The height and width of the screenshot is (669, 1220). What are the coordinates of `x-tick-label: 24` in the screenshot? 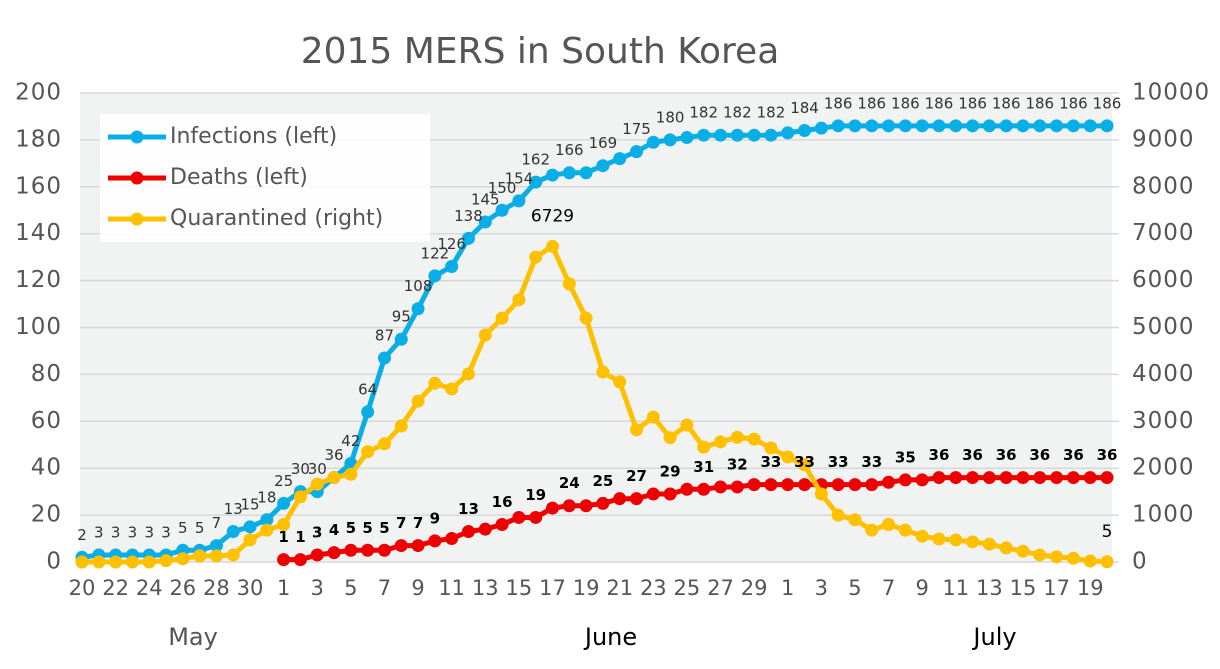 It's located at (149, 588).